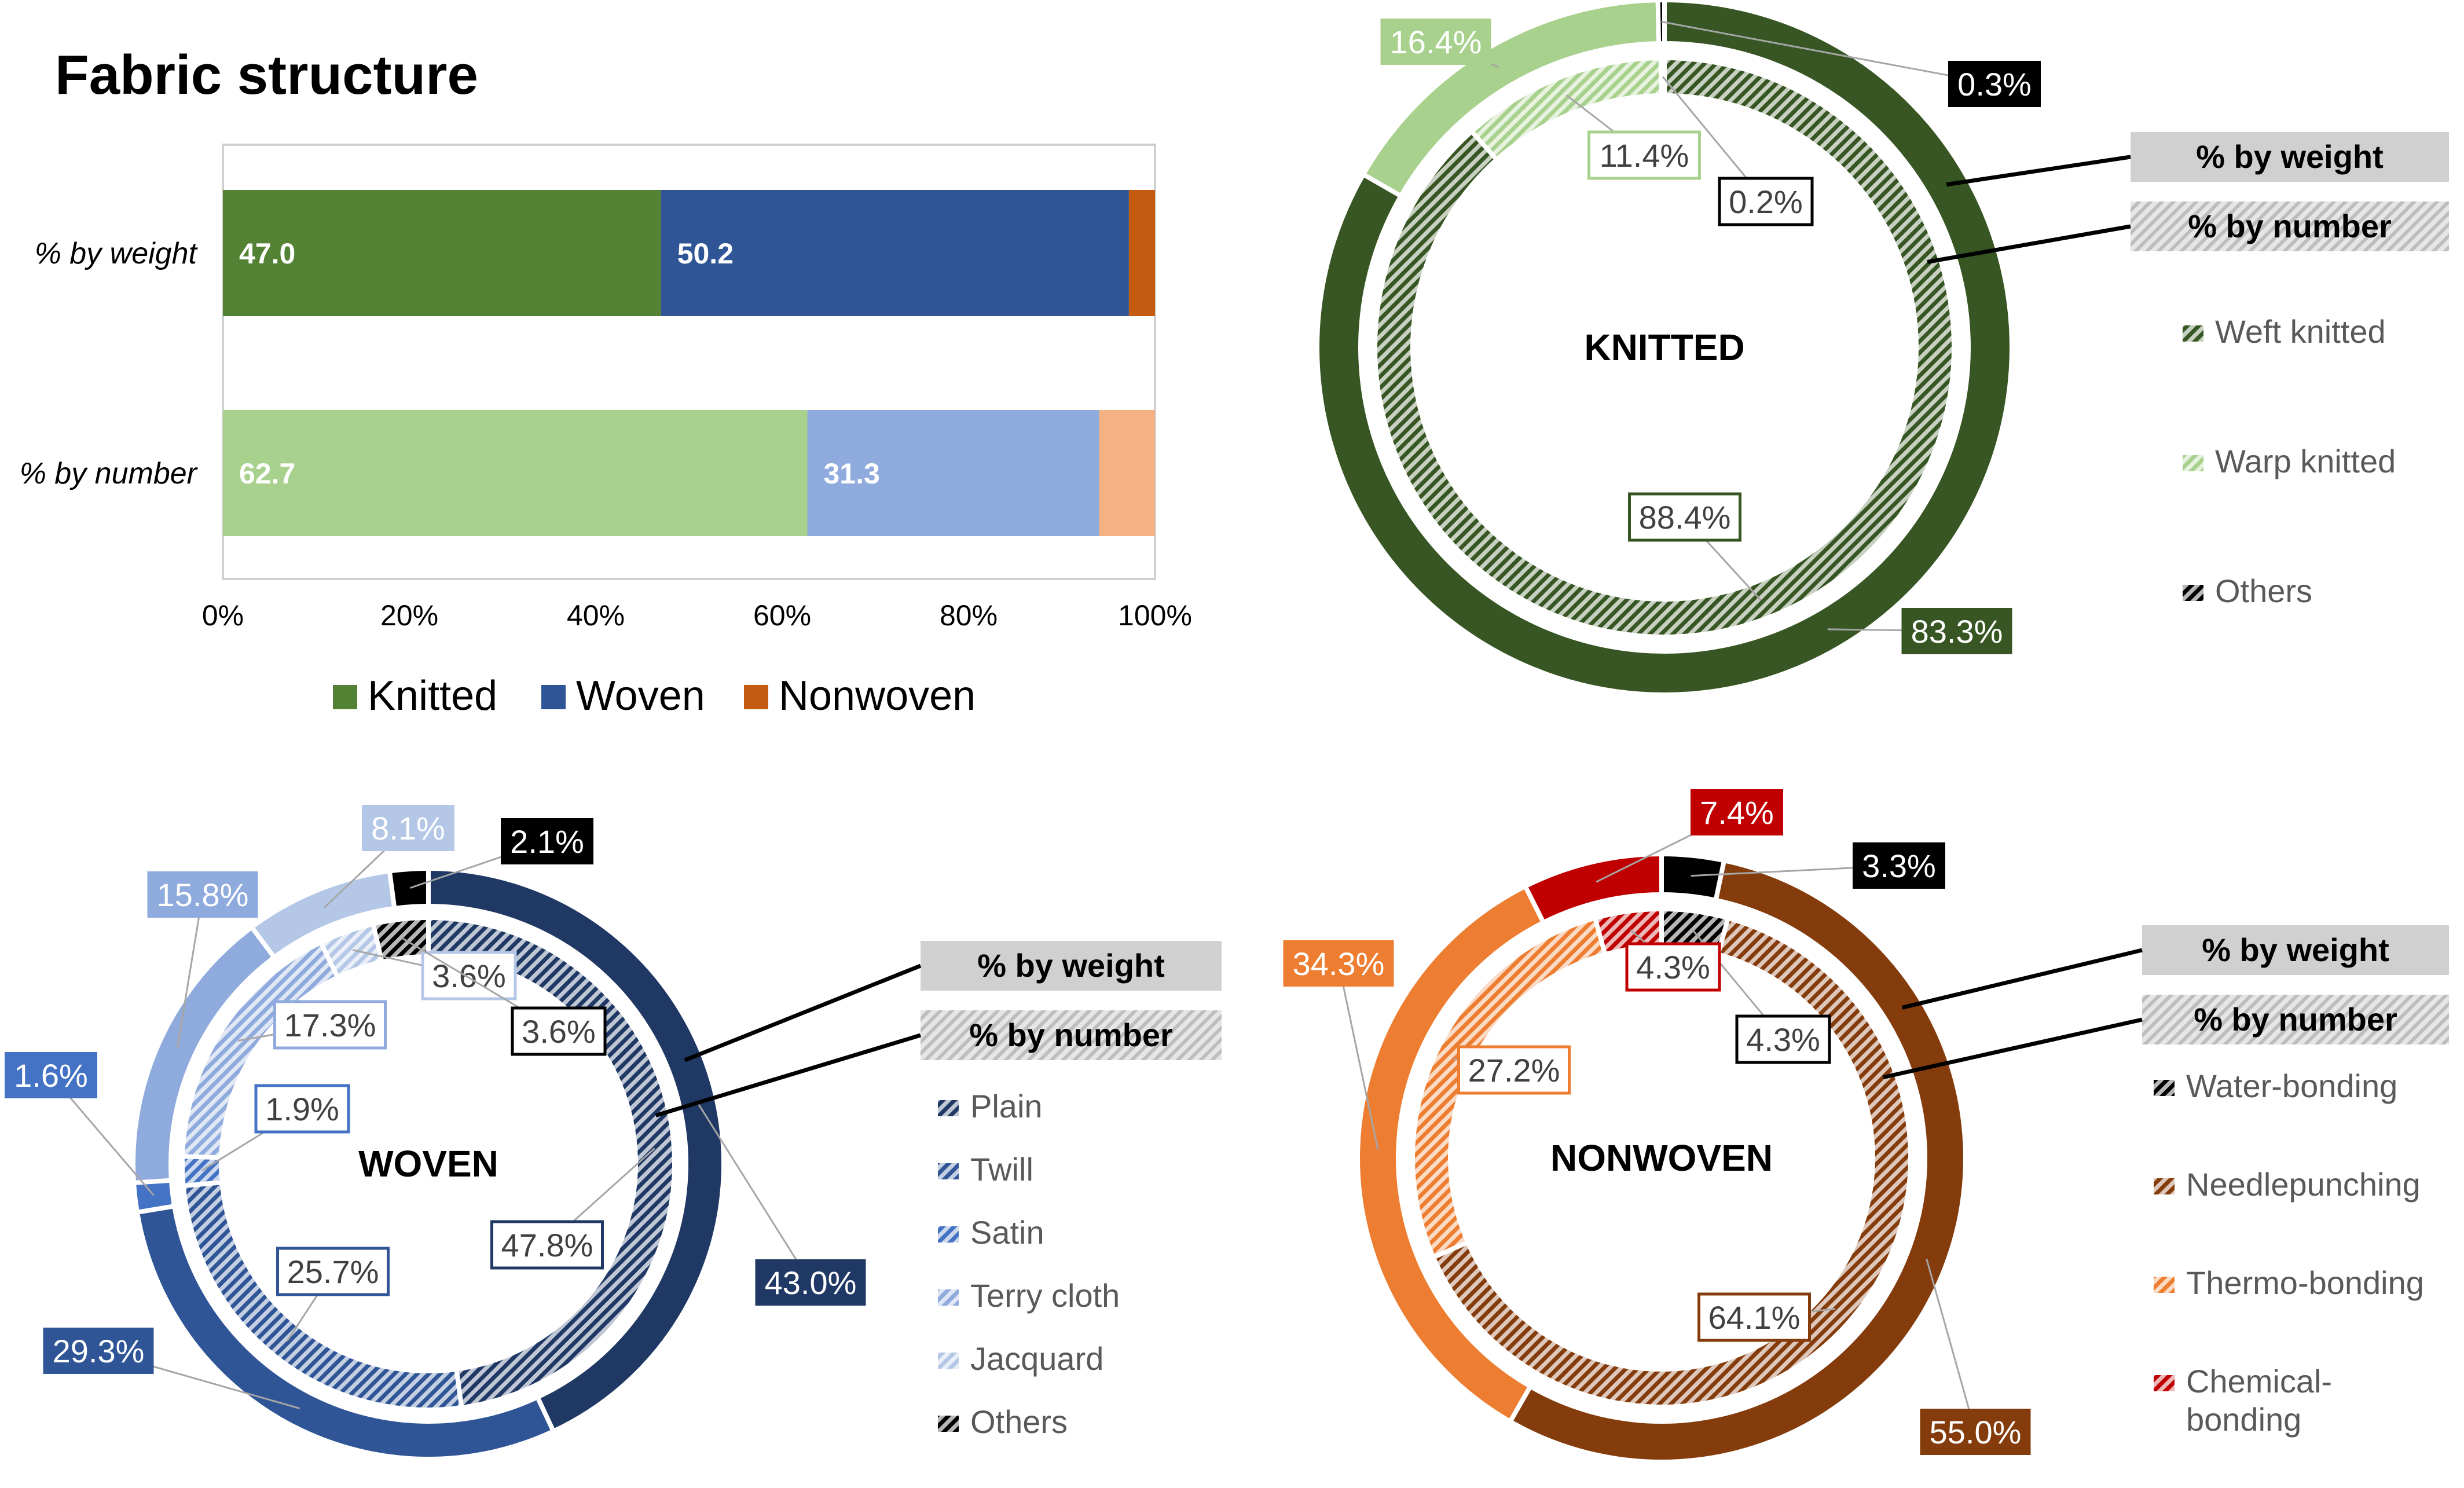 The image size is (2464, 1488). I want to click on outer-data-label: 43.0%, so click(810, 1282).